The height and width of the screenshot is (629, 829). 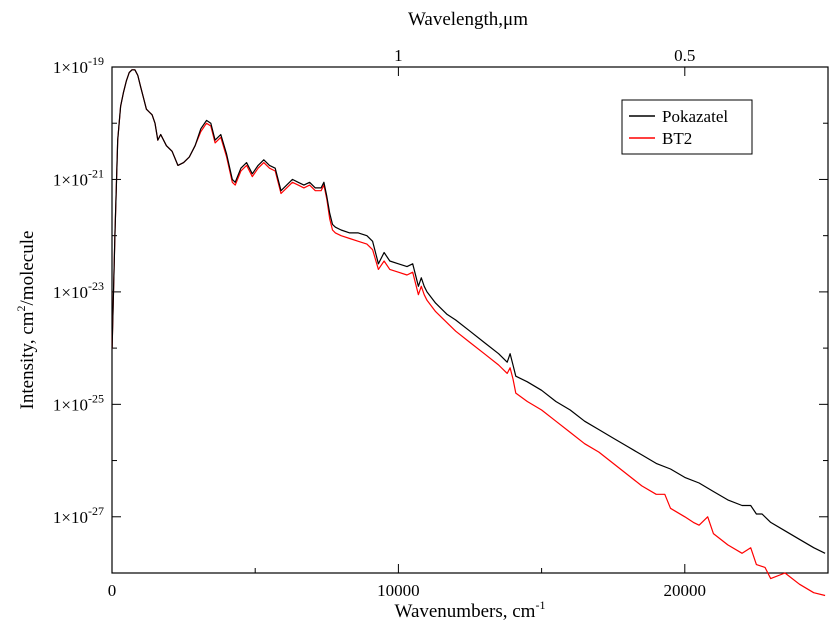 What do you see at coordinates (685, 590) in the screenshot?
I see `x-tick-label: 20000` at bounding box center [685, 590].